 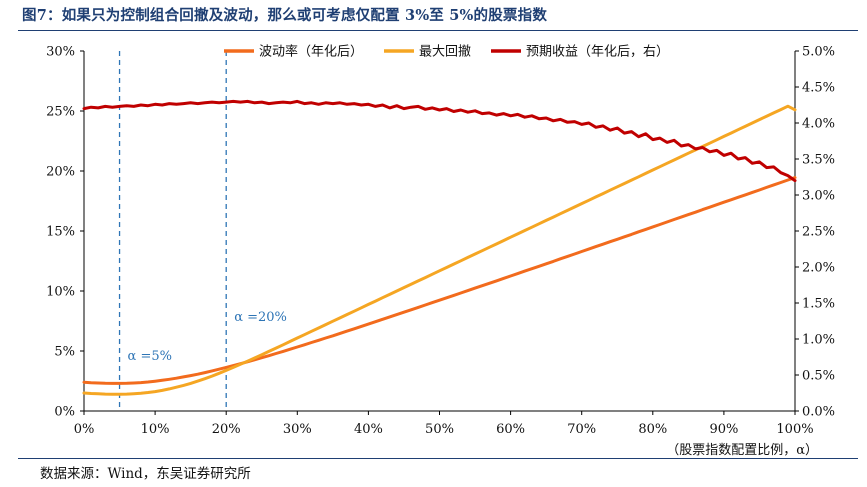 I want to click on y-right-tick-label: 3.5%, so click(x=818, y=160).